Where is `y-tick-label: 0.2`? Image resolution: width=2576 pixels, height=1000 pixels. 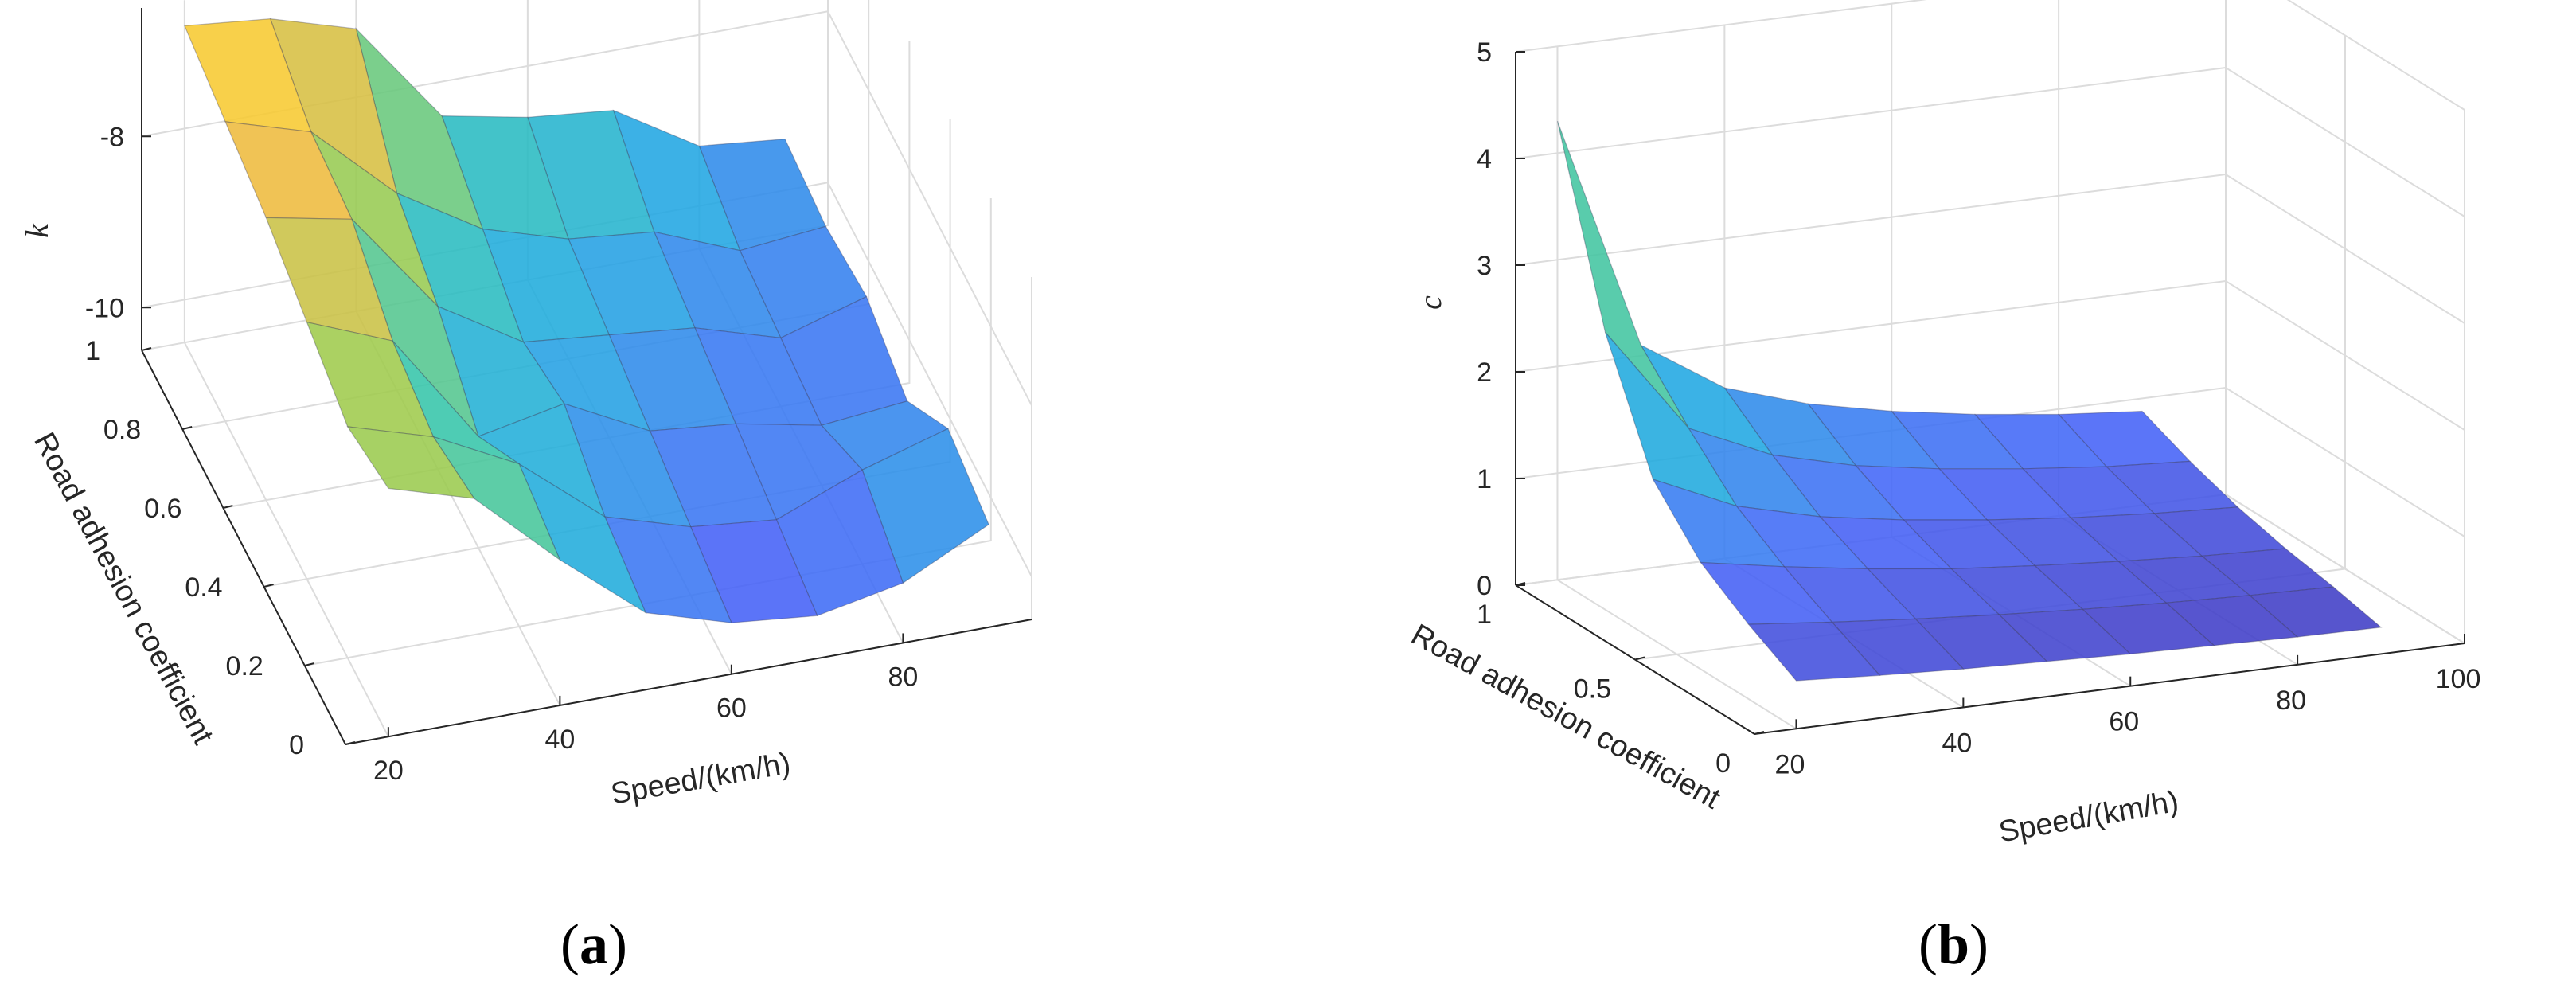 y-tick-label: 0.2 is located at coordinates (244, 666).